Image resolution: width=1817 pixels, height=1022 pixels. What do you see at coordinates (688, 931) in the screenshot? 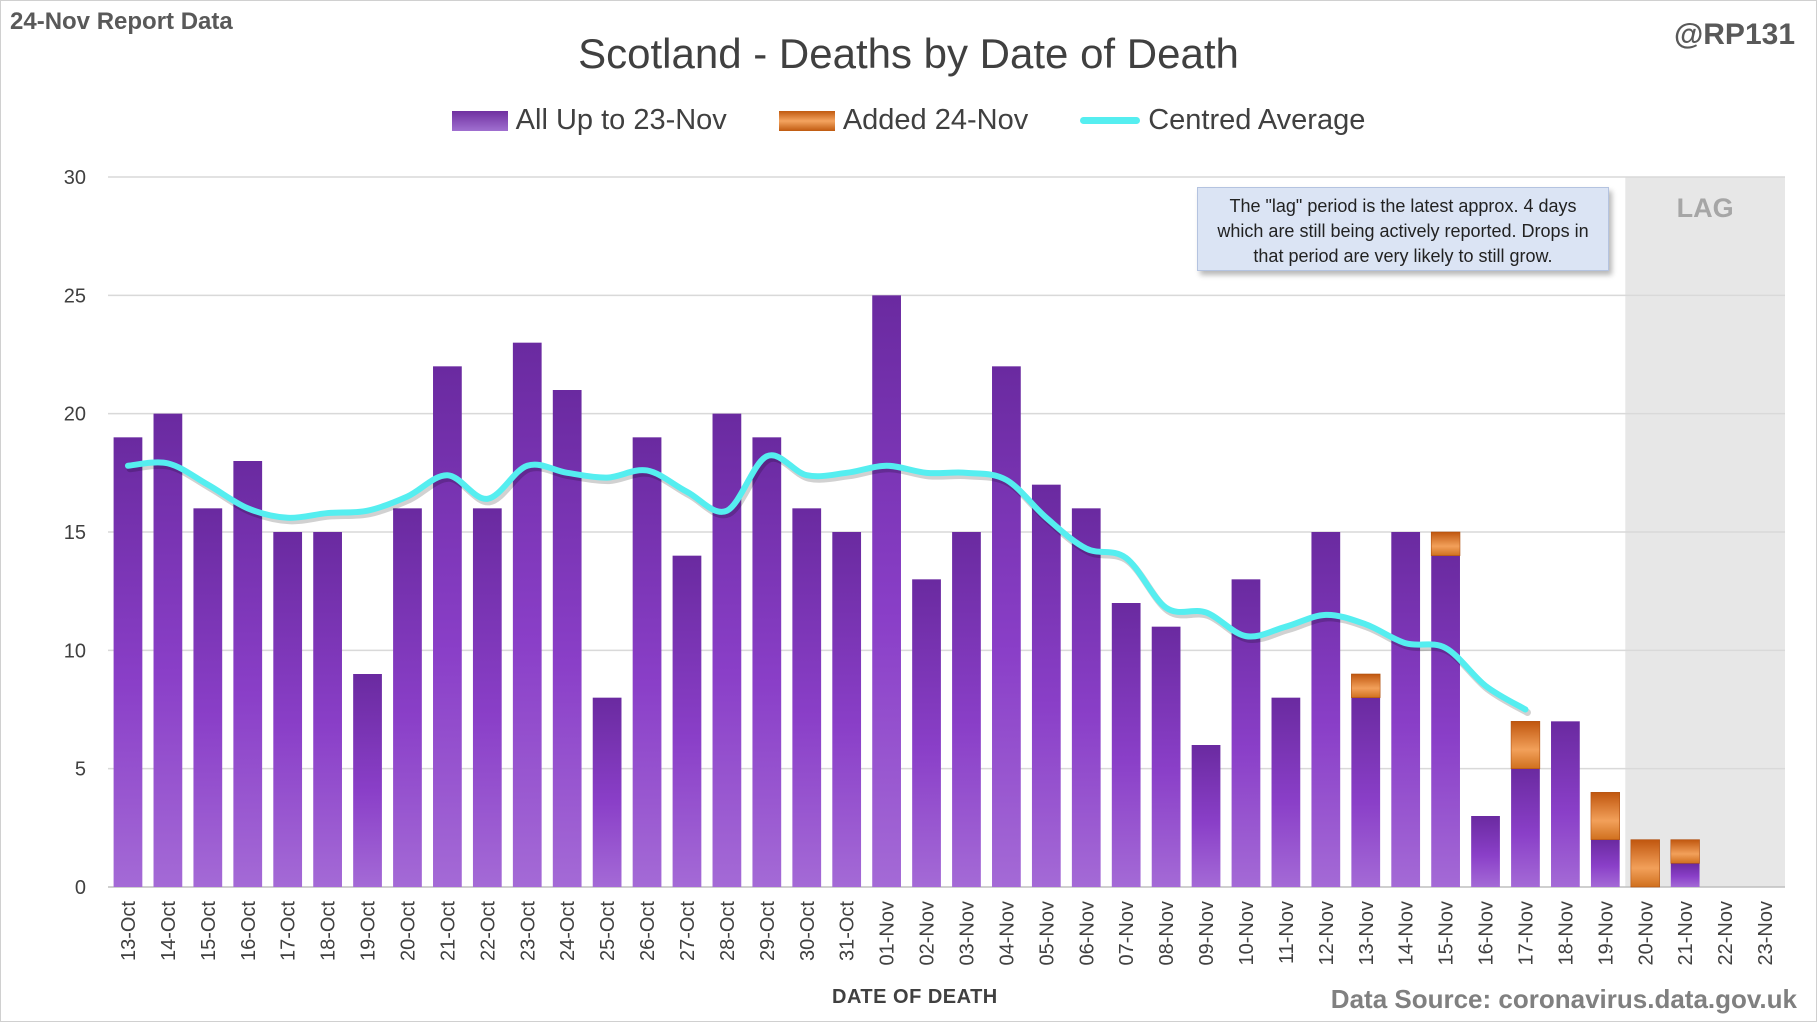
I see `x-tick-label: 27-Oct` at bounding box center [688, 931].